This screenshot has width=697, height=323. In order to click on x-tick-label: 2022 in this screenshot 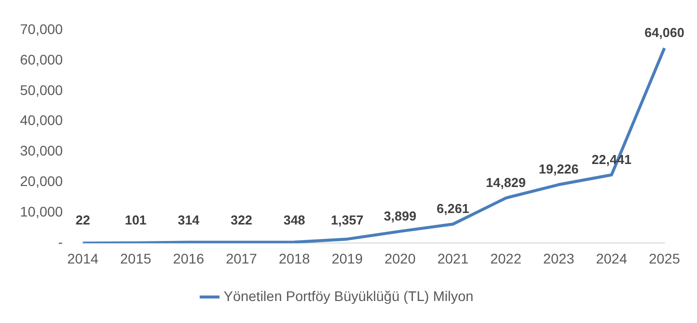, I will do `click(506, 258)`.